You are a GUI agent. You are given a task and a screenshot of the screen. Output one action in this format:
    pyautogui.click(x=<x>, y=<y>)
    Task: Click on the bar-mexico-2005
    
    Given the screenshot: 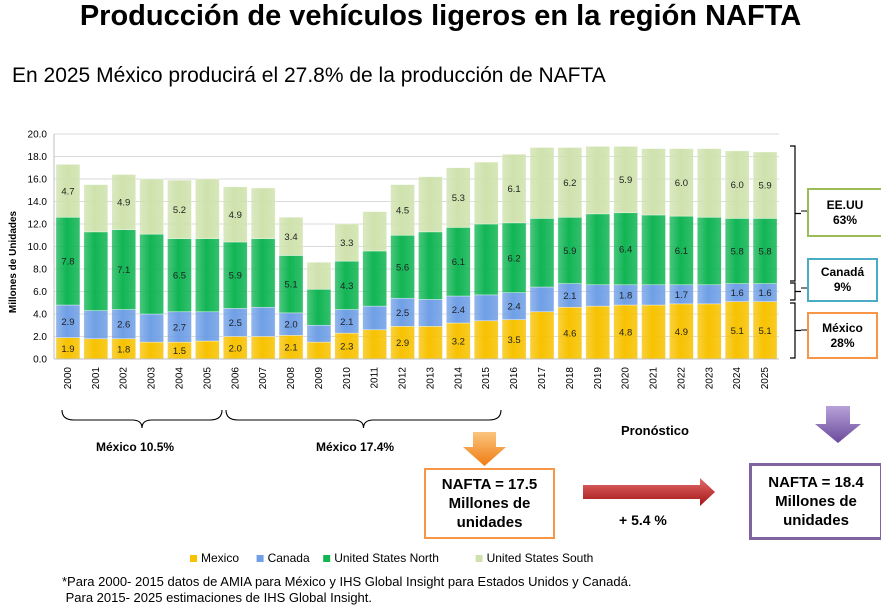 What is the action you would take?
    pyautogui.click(x=207, y=350)
    